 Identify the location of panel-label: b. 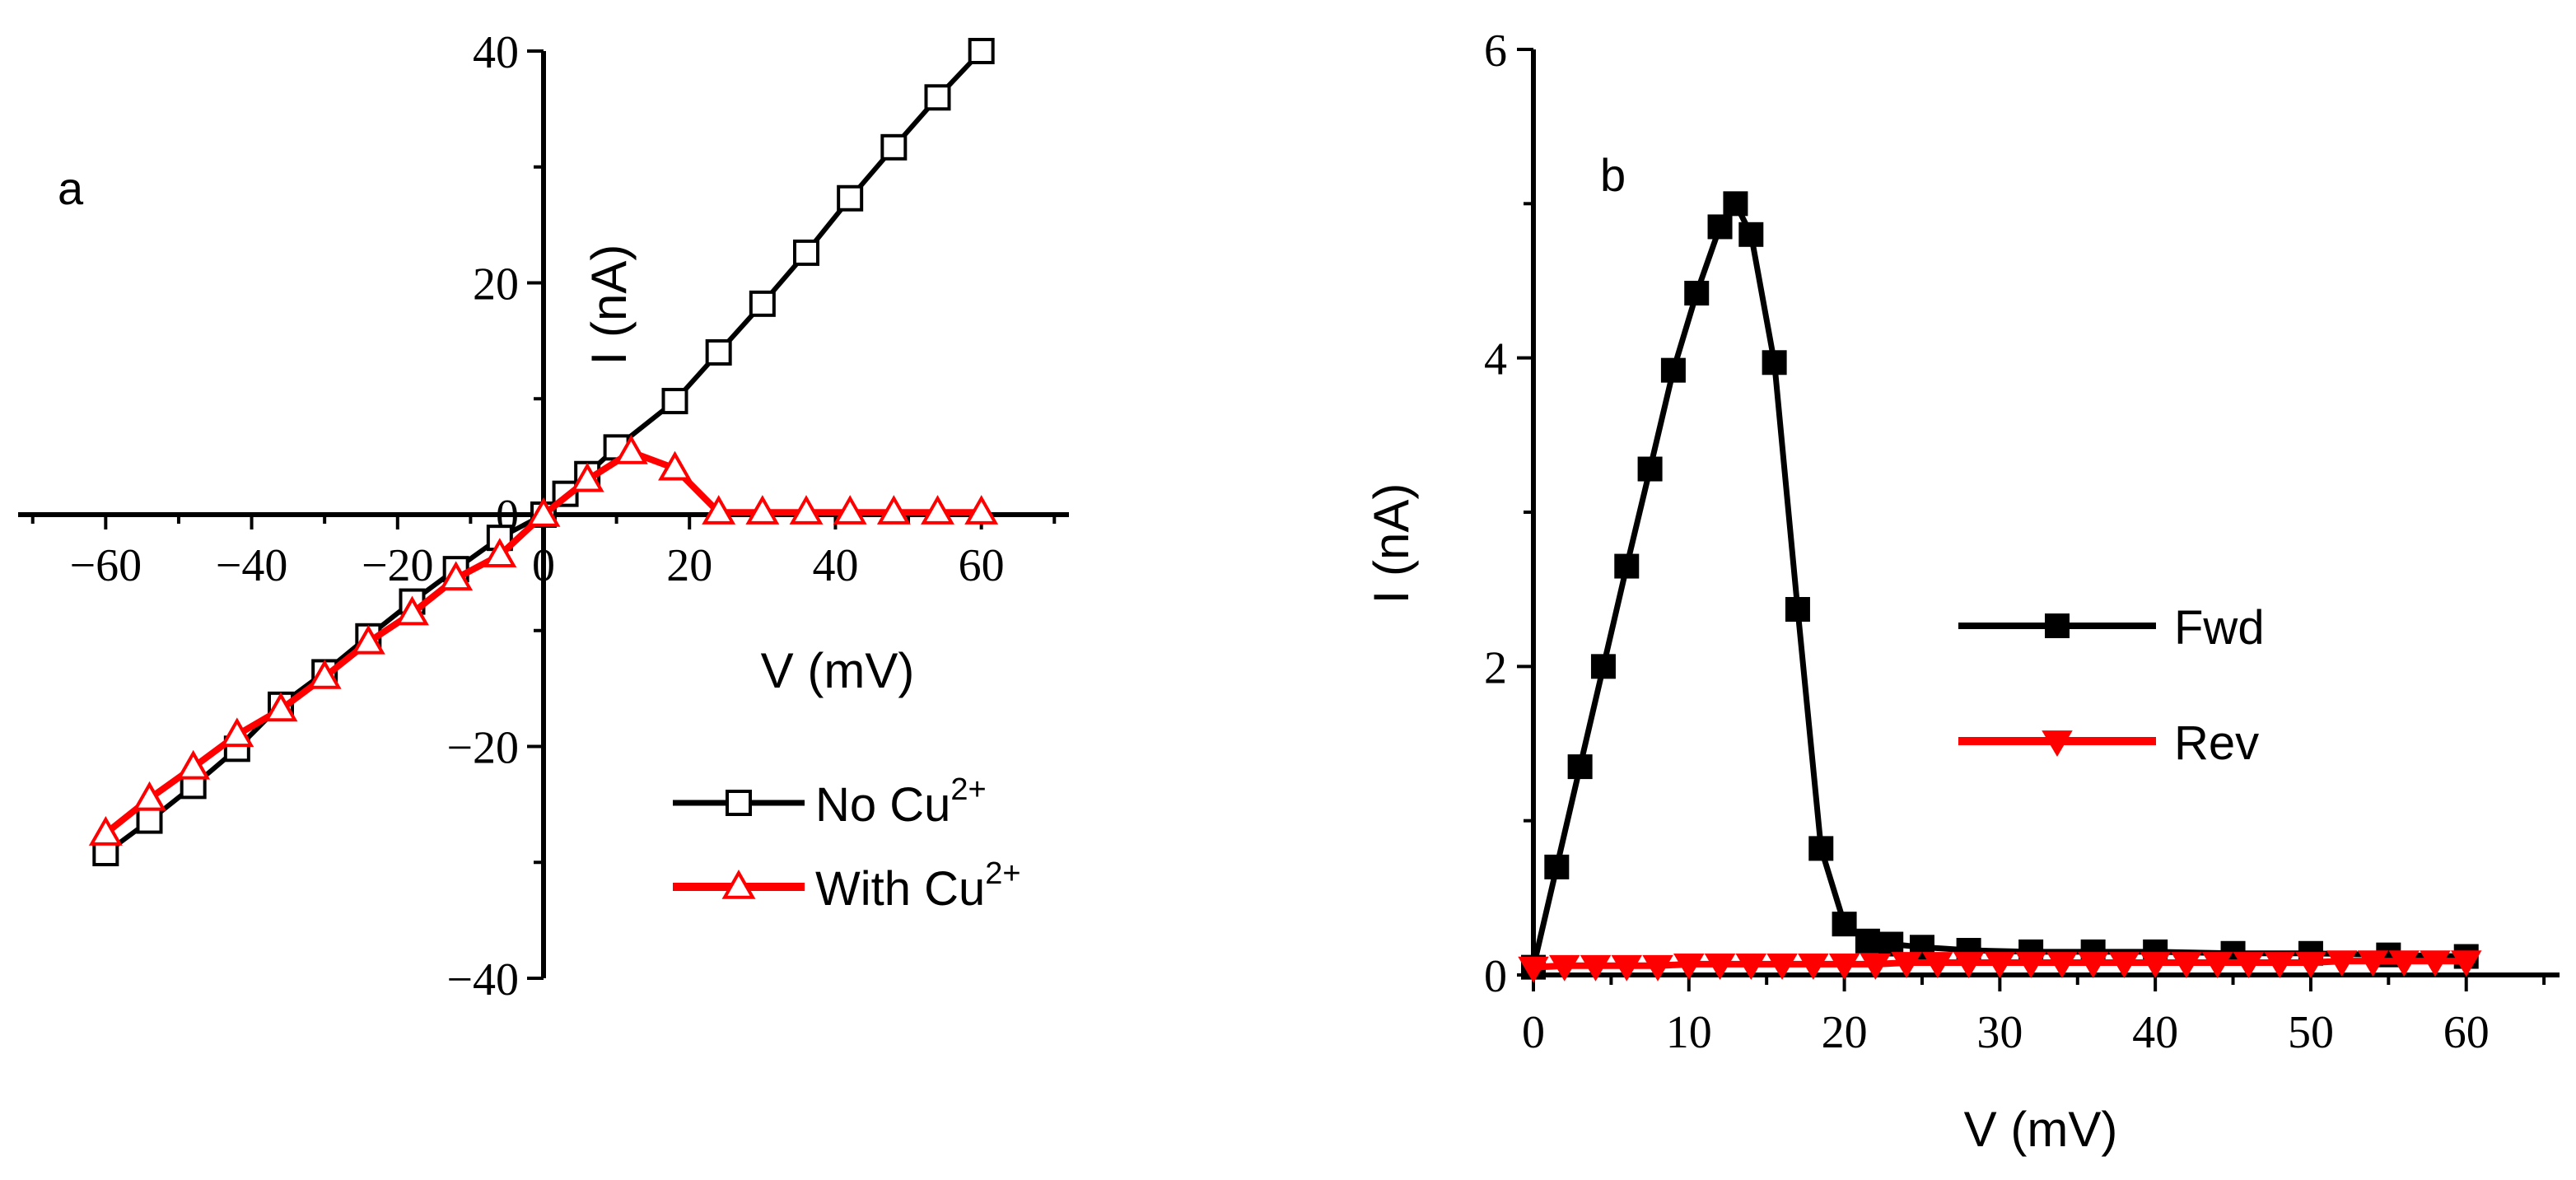
(1613, 175).